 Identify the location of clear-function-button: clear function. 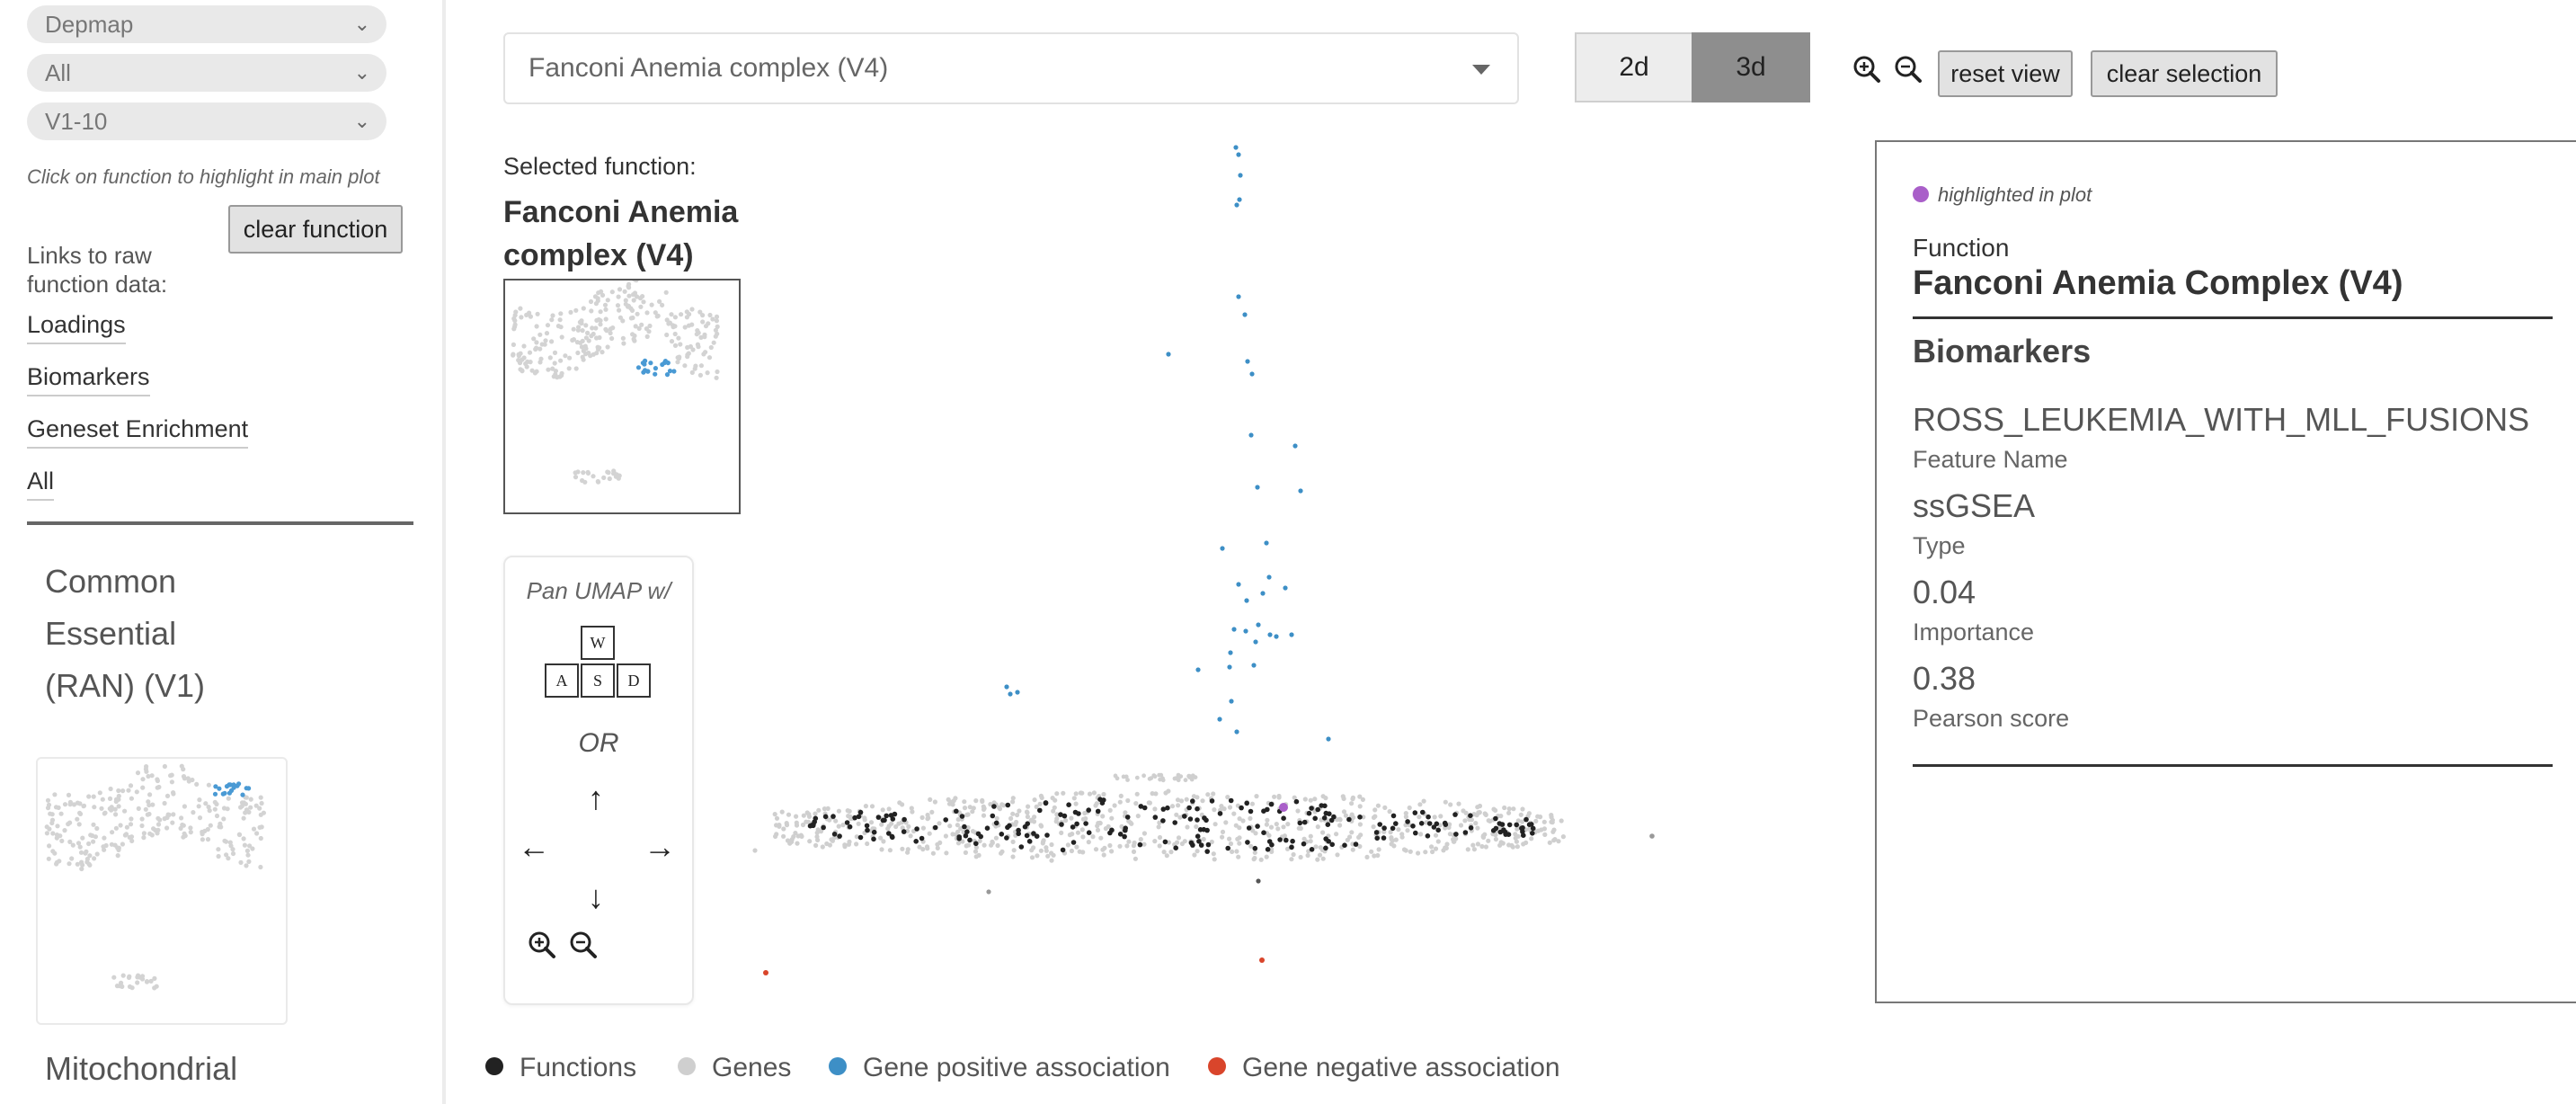
(315, 229).